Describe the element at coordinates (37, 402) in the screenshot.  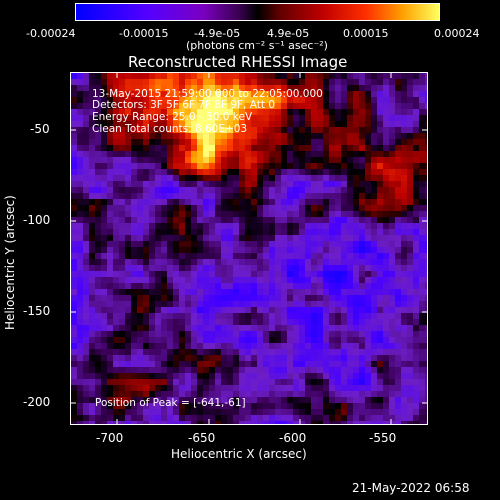
I see `y-tick-label: -200` at that location.